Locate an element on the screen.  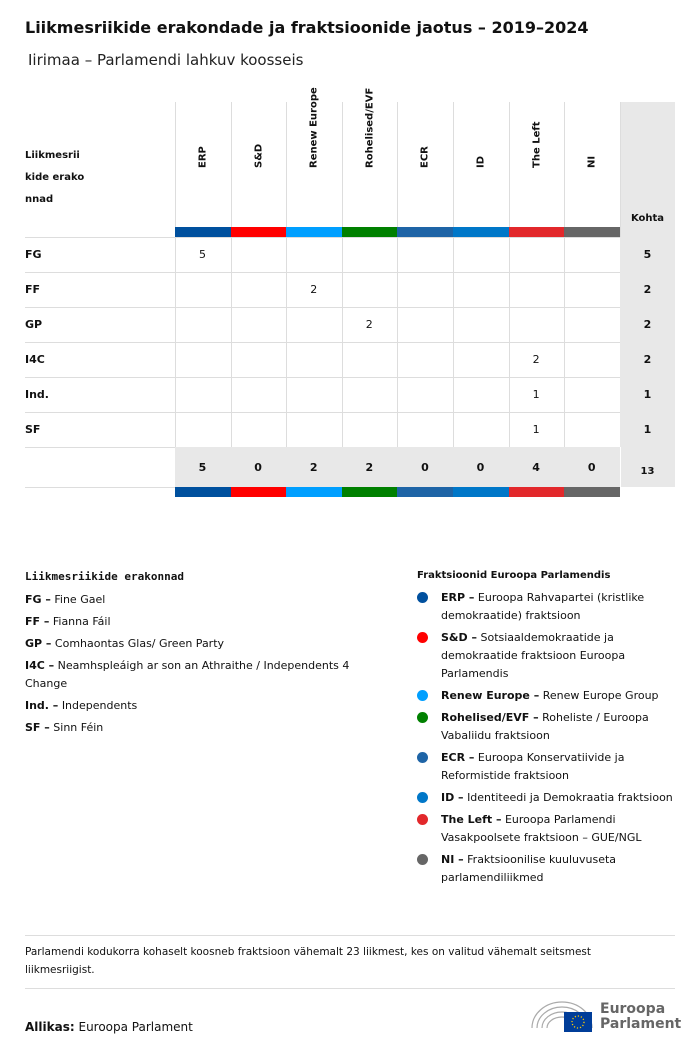
column-header: ID is located at coordinates (481, 164).